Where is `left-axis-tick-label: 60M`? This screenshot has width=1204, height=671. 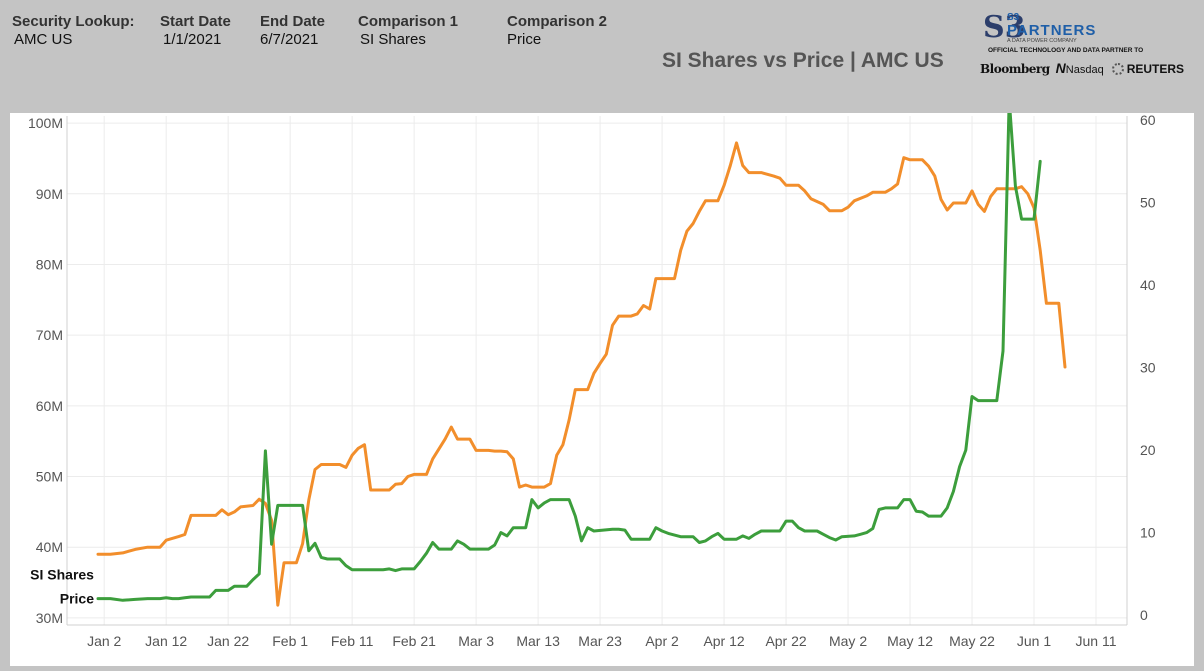 left-axis-tick-label: 60M is located at coordinates (49, 406).